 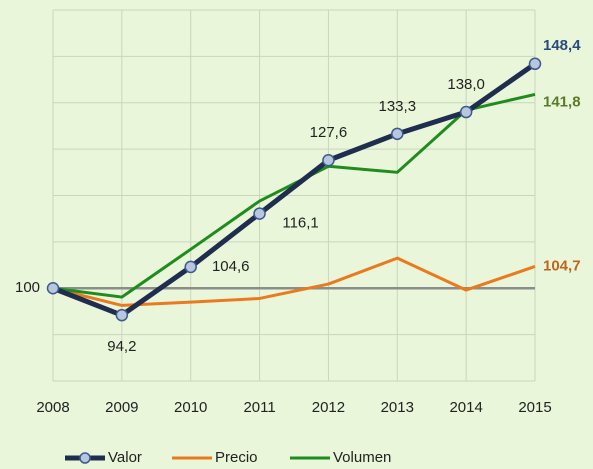 What do you see at coordinates (85, 458) in the screenshot?
I see `legend-marker` at bounding box center [85, 458].